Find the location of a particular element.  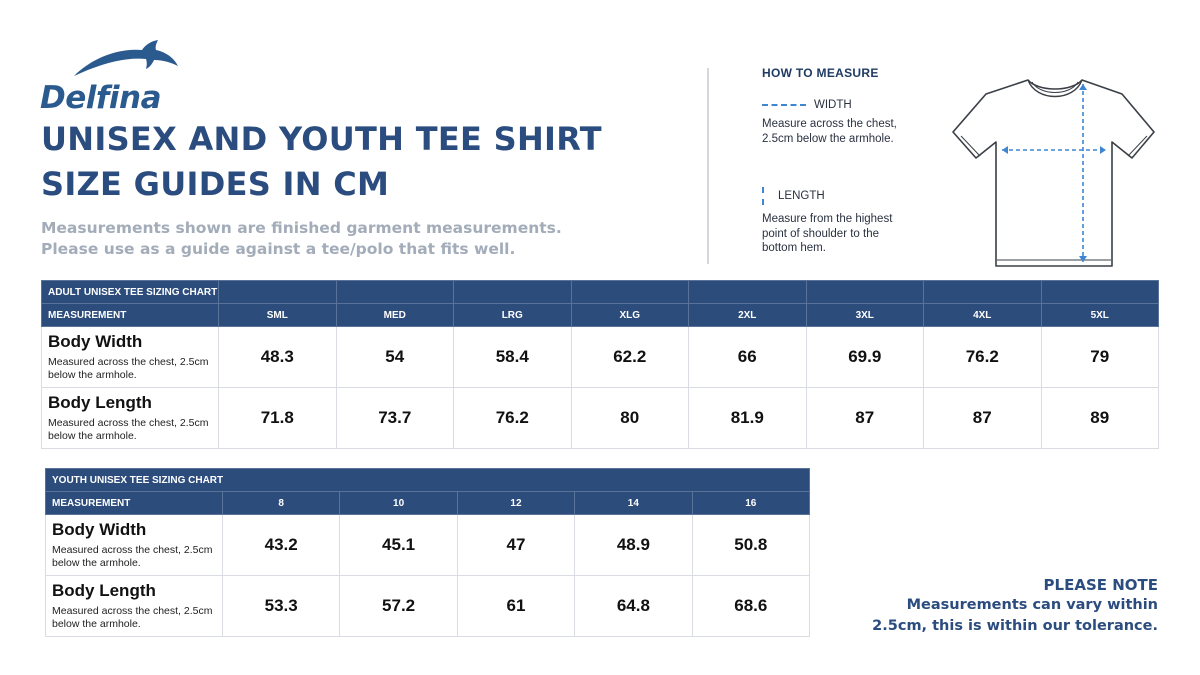

size-header: 12 is located at coordinates (516, 503).